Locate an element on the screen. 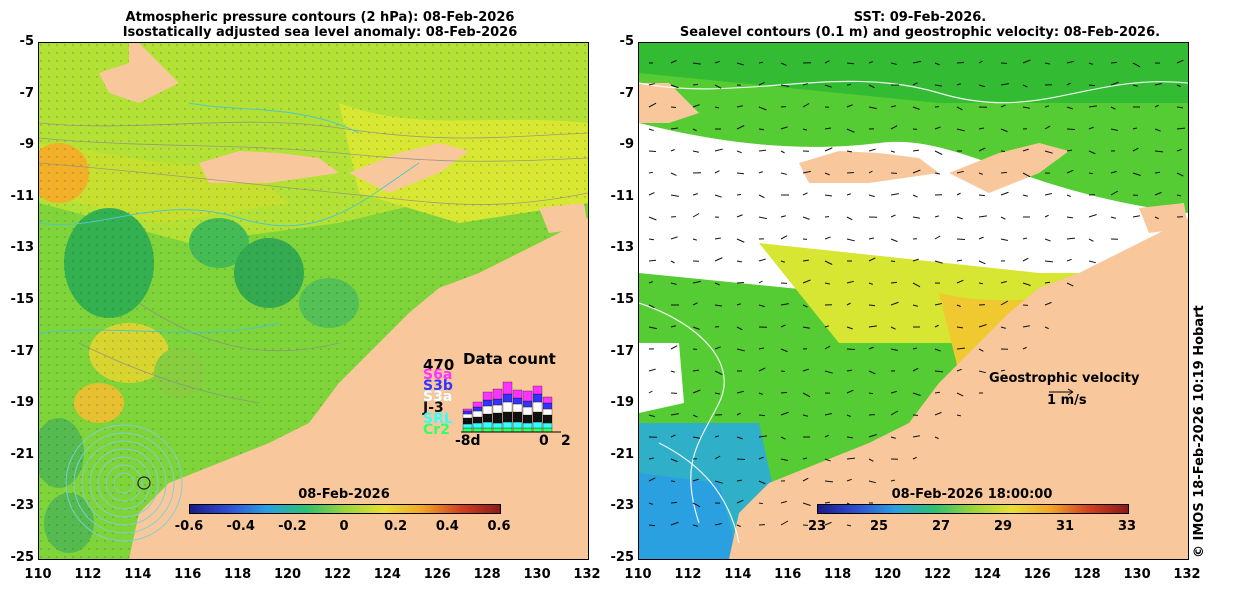 The height and width of the screenshot is (590, 1250). lon-label: 132 is located at coordinates (587, 574).